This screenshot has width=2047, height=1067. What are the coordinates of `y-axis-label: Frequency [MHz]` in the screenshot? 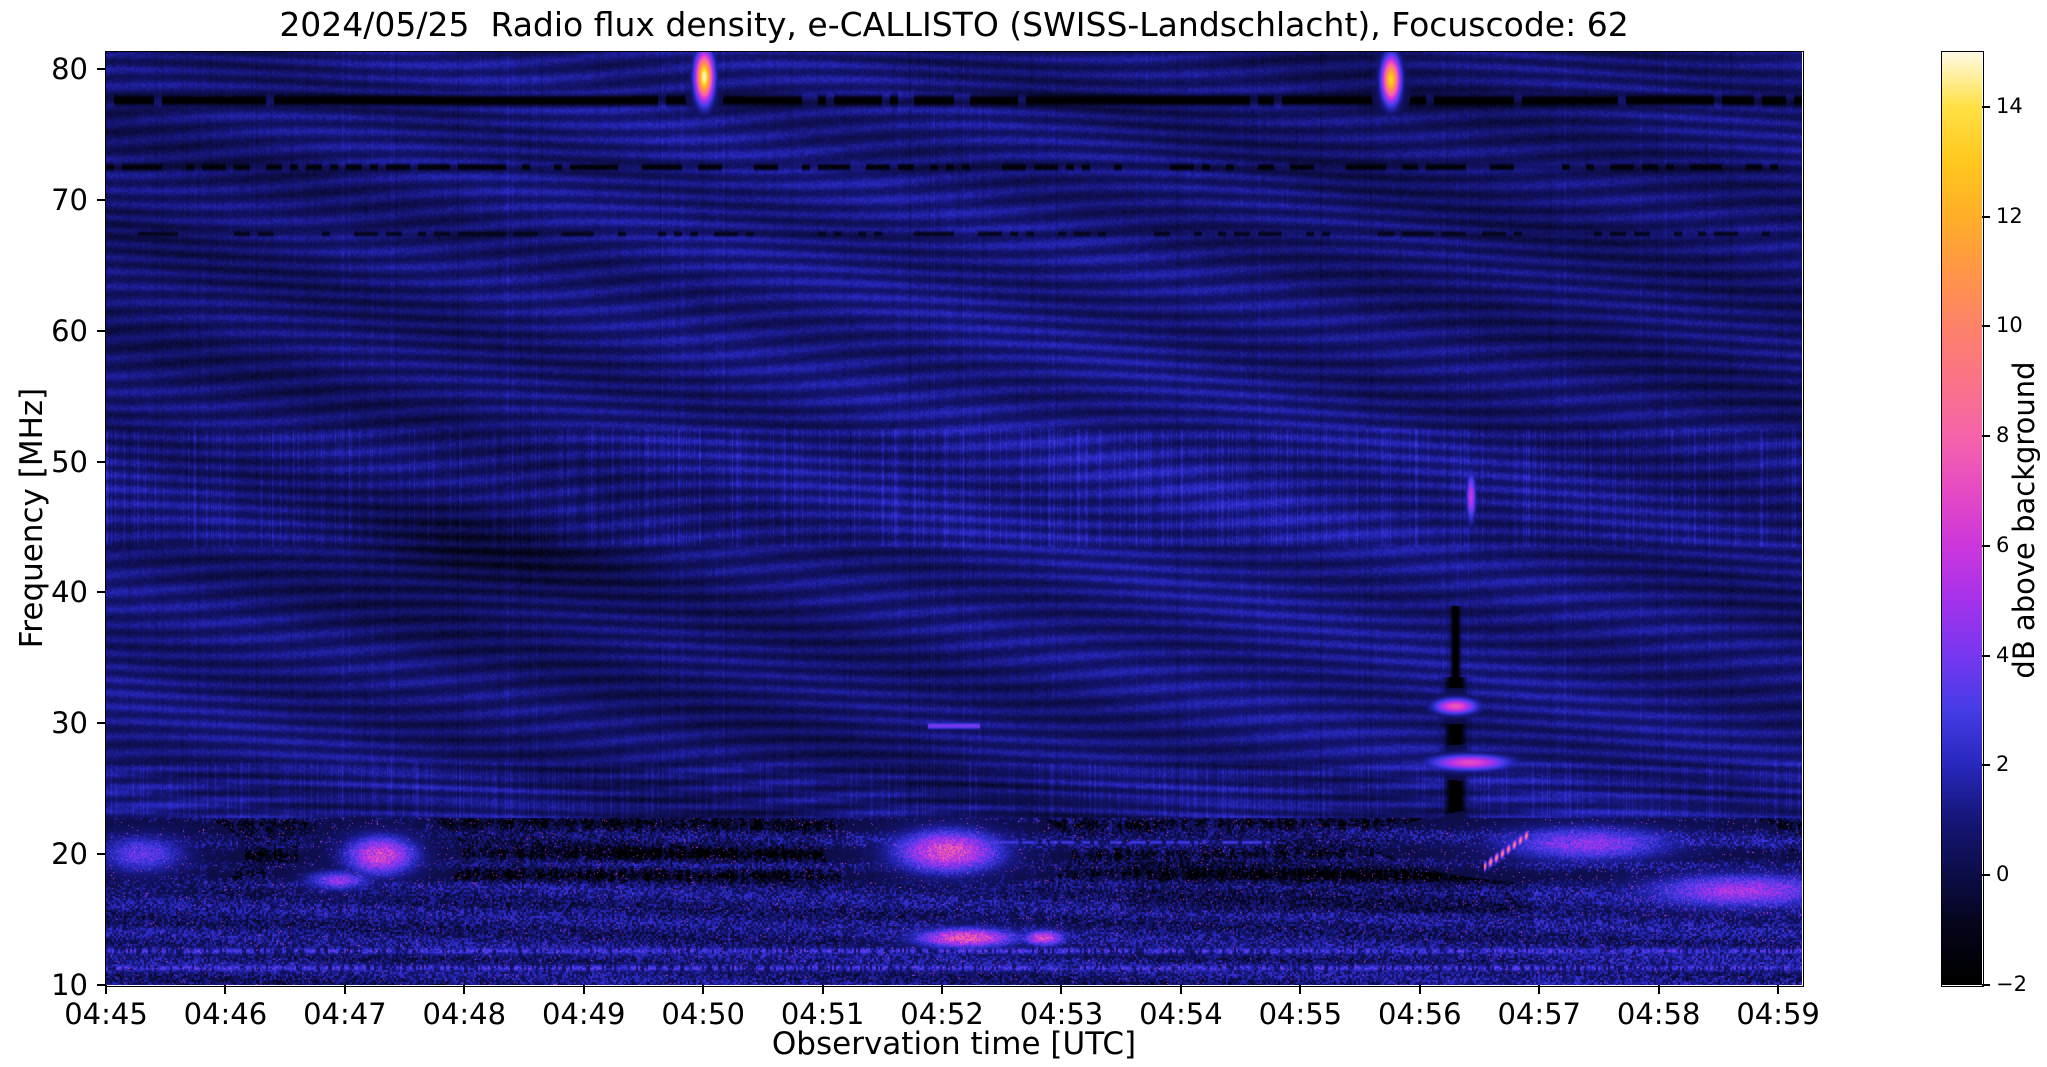 It's located at (32, 518).